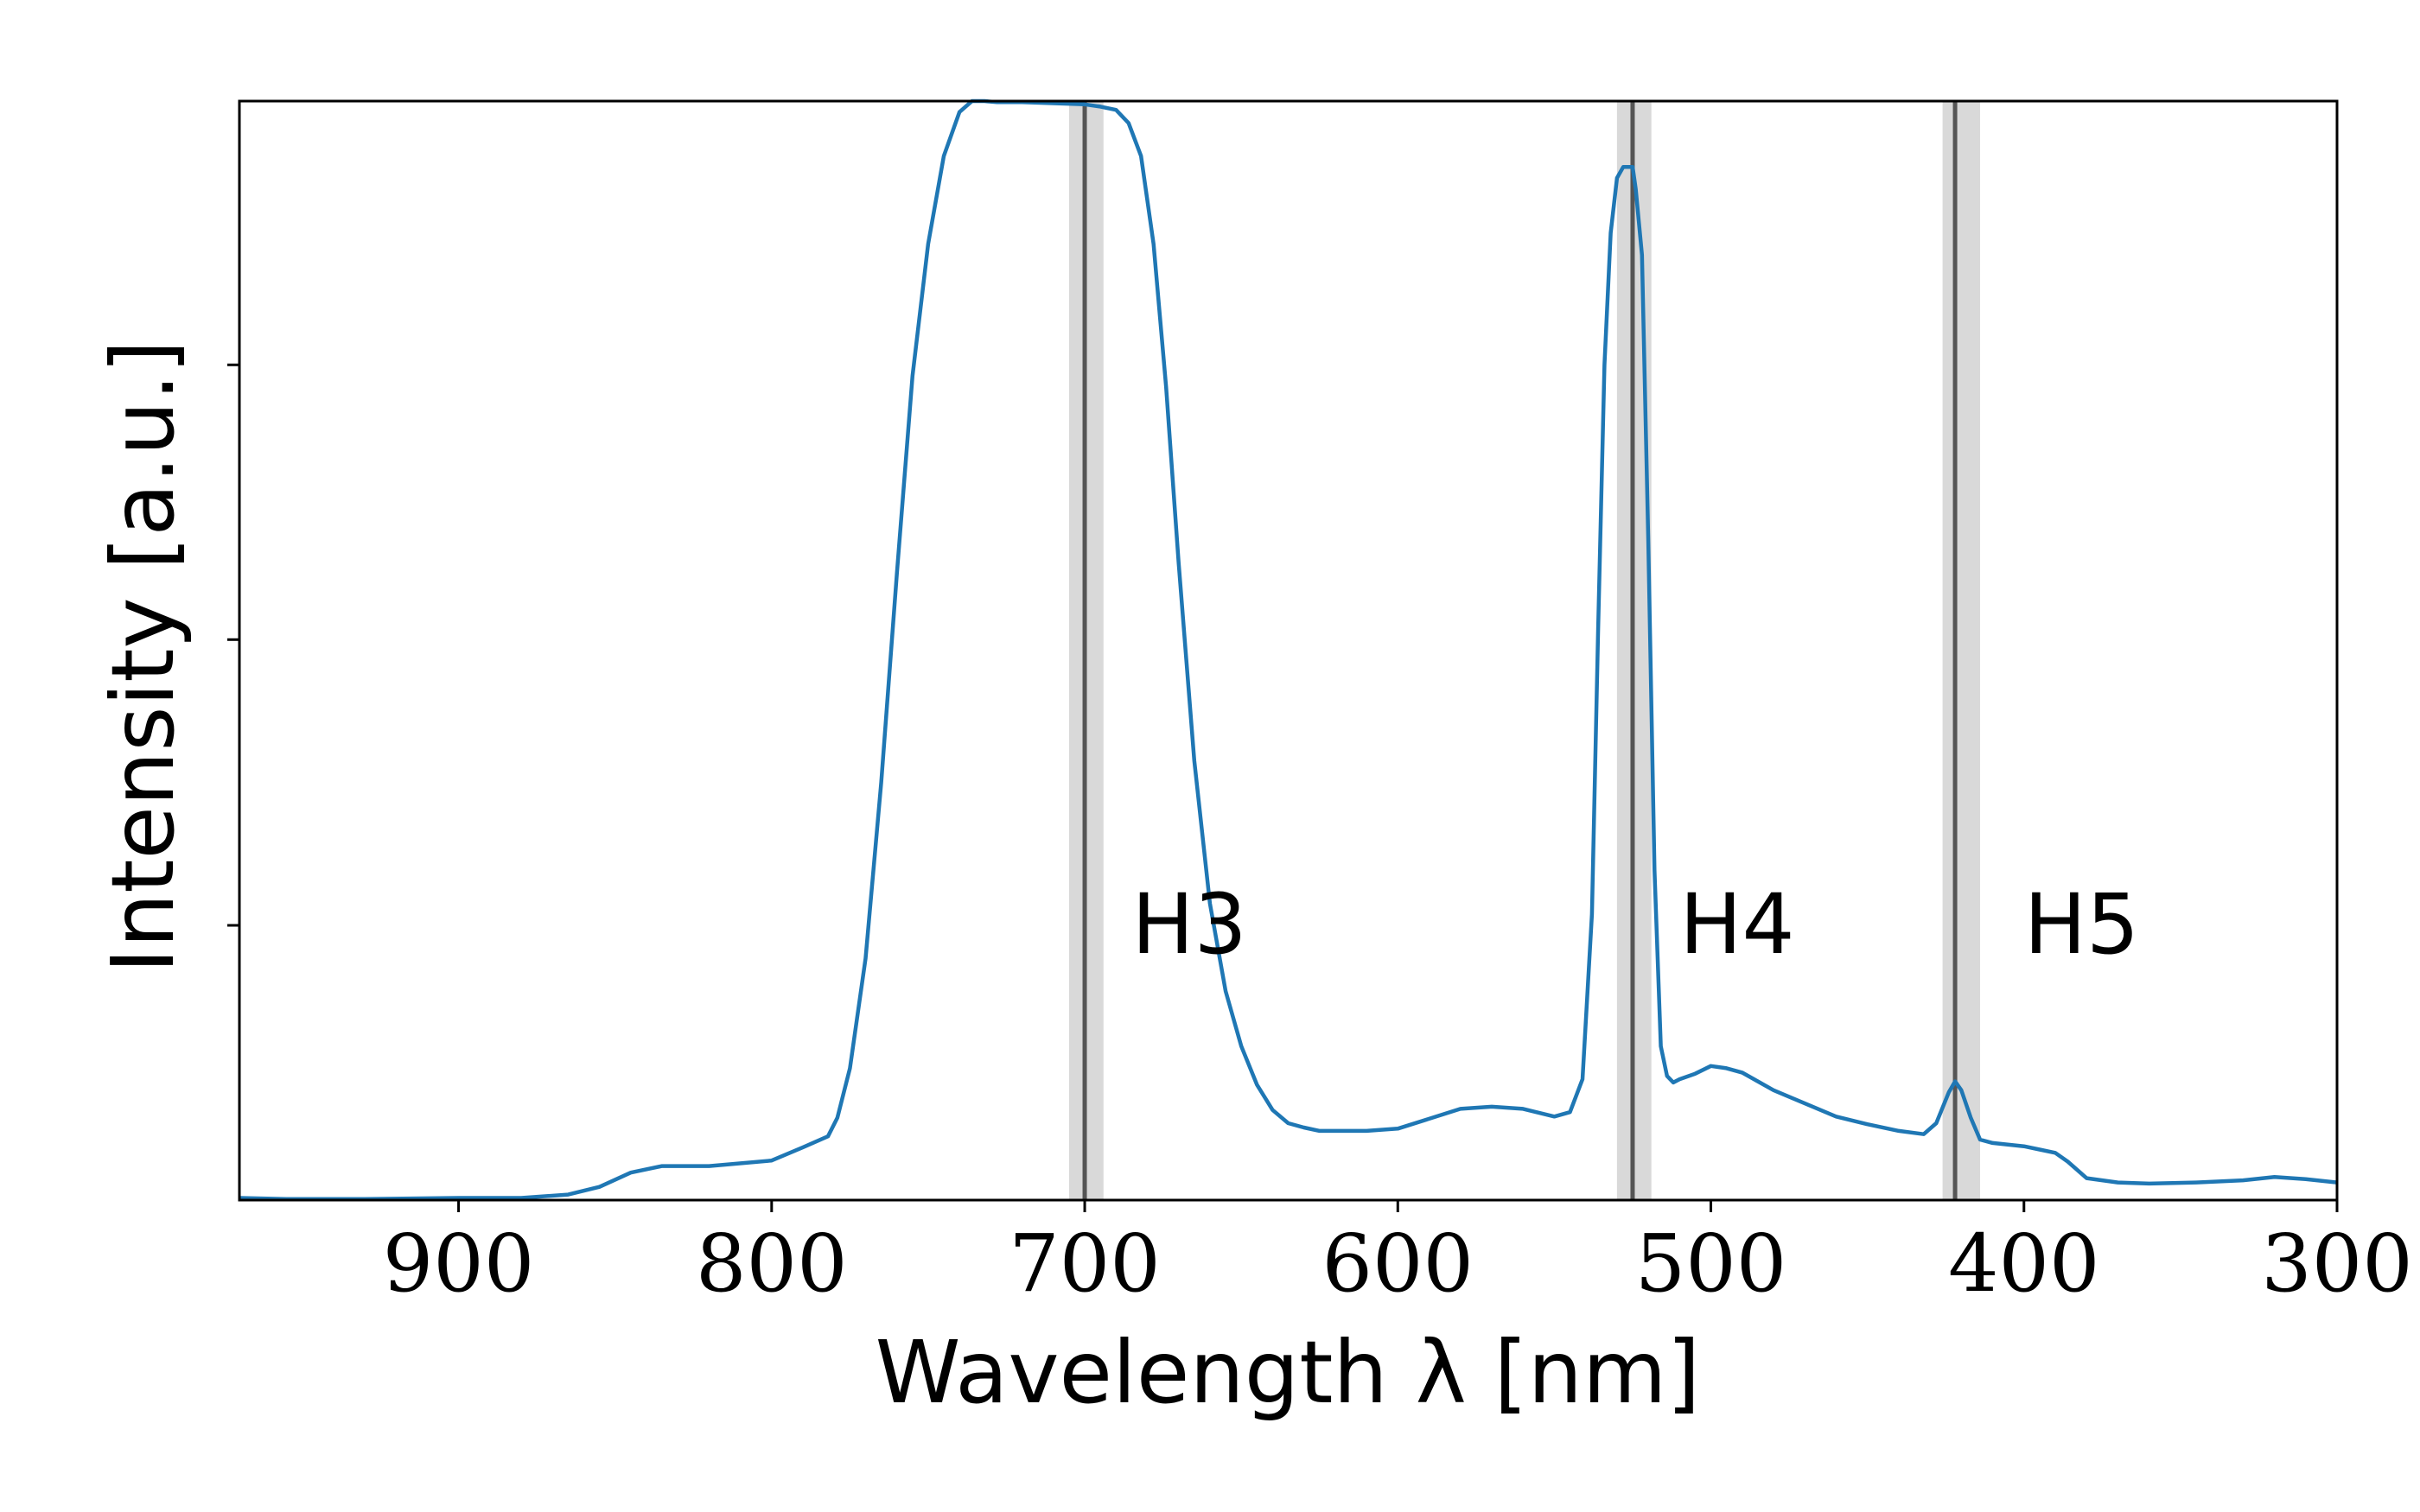 The height and width of the screenshot is (1512, 2420). I want to click on y-axis-ticks, so click(233, 645).